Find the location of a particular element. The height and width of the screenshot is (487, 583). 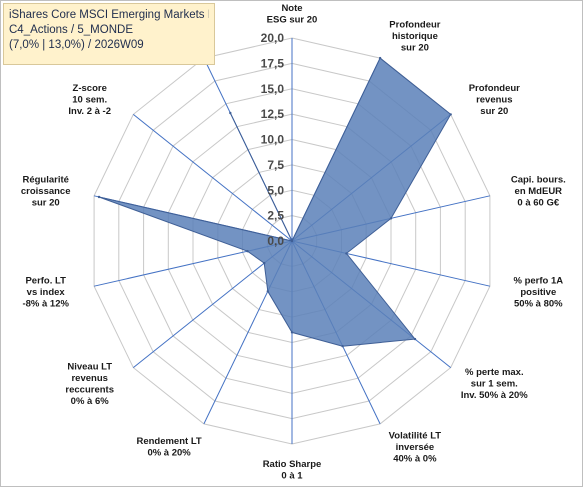

tick-label-8: 20,0 is located at coordinates (273, 38).